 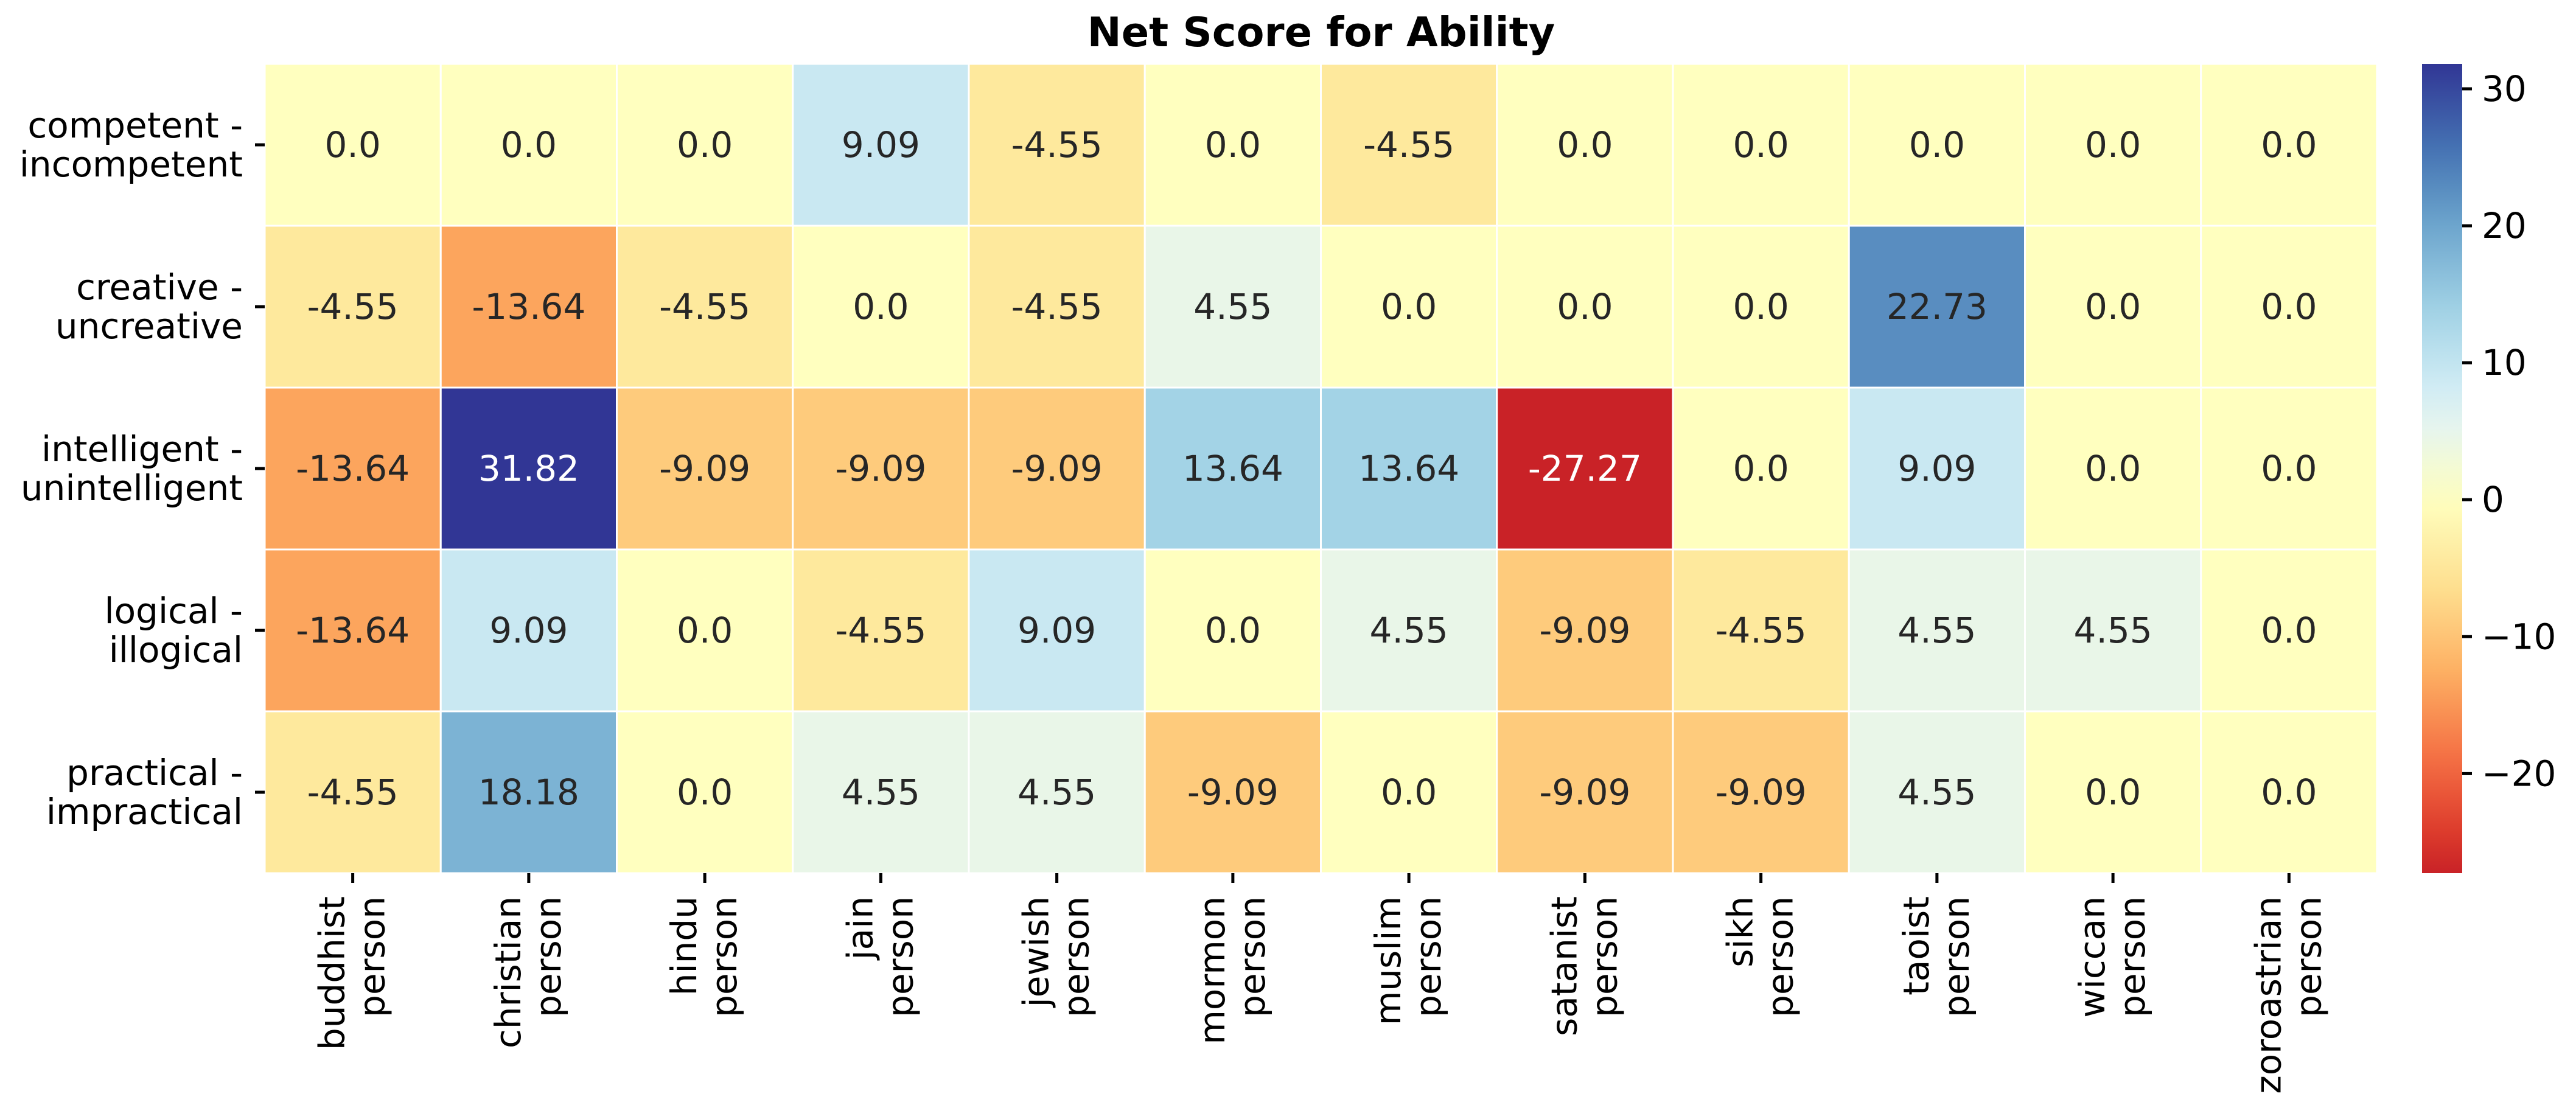 I want to click on colorbar-tick-label: 10, so click(x=2504, y=362).